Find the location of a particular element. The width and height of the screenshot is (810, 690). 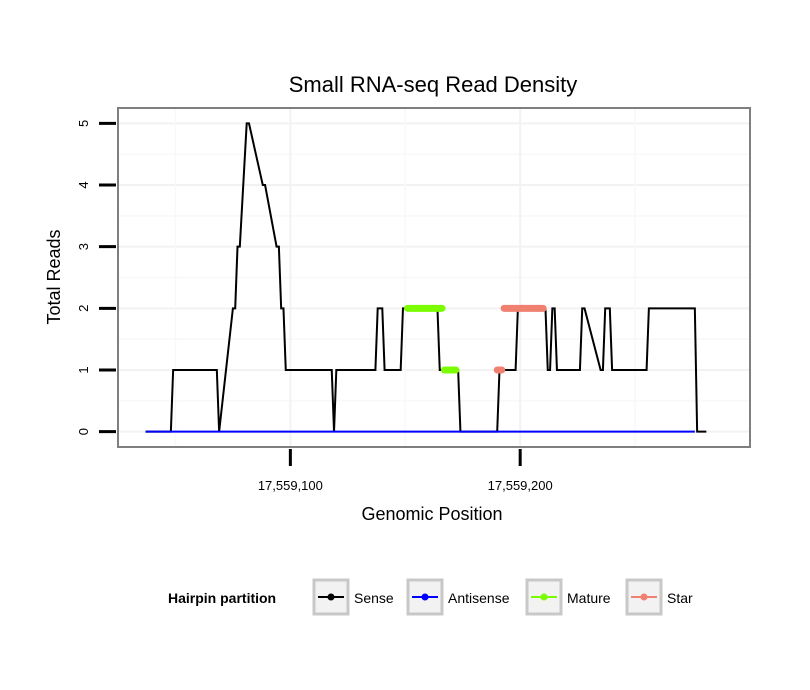

legend-label-mature: Mature is located at coordinates (589, 598).